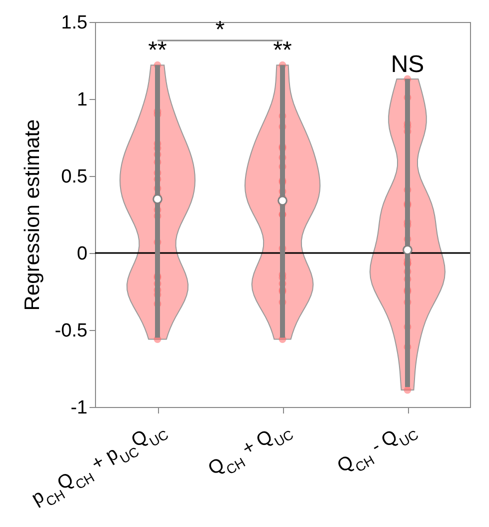 This screenshot has width=489, height=527. What do you see at coordinates (82, 254) in the screenshot?
I see `y-tick-label: 0` at bounding box center [82, 254].